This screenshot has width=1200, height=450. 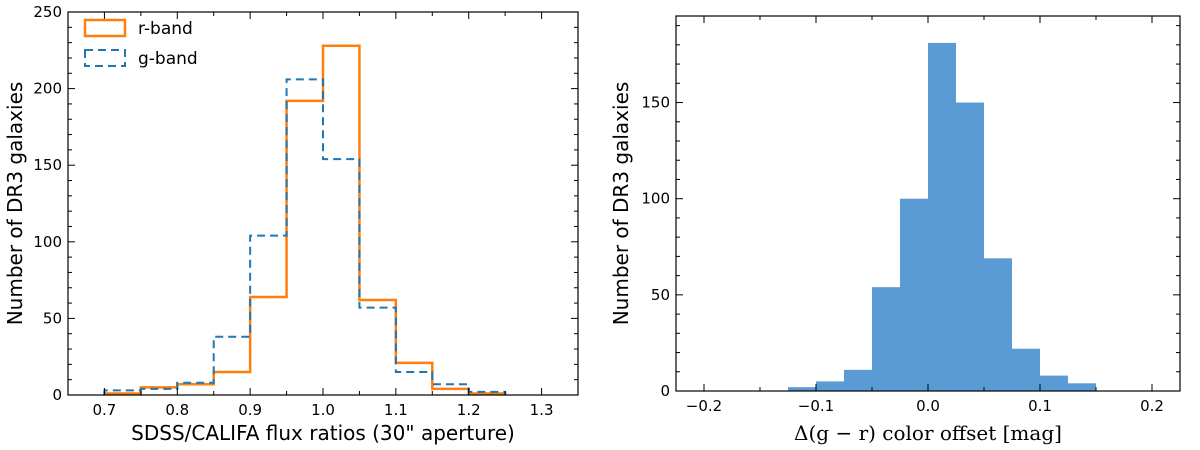 What do you see at coordinates (542, 410) in the screenshot?
I see `x-tick-label: 1.3` at bounding box center [542, 410].